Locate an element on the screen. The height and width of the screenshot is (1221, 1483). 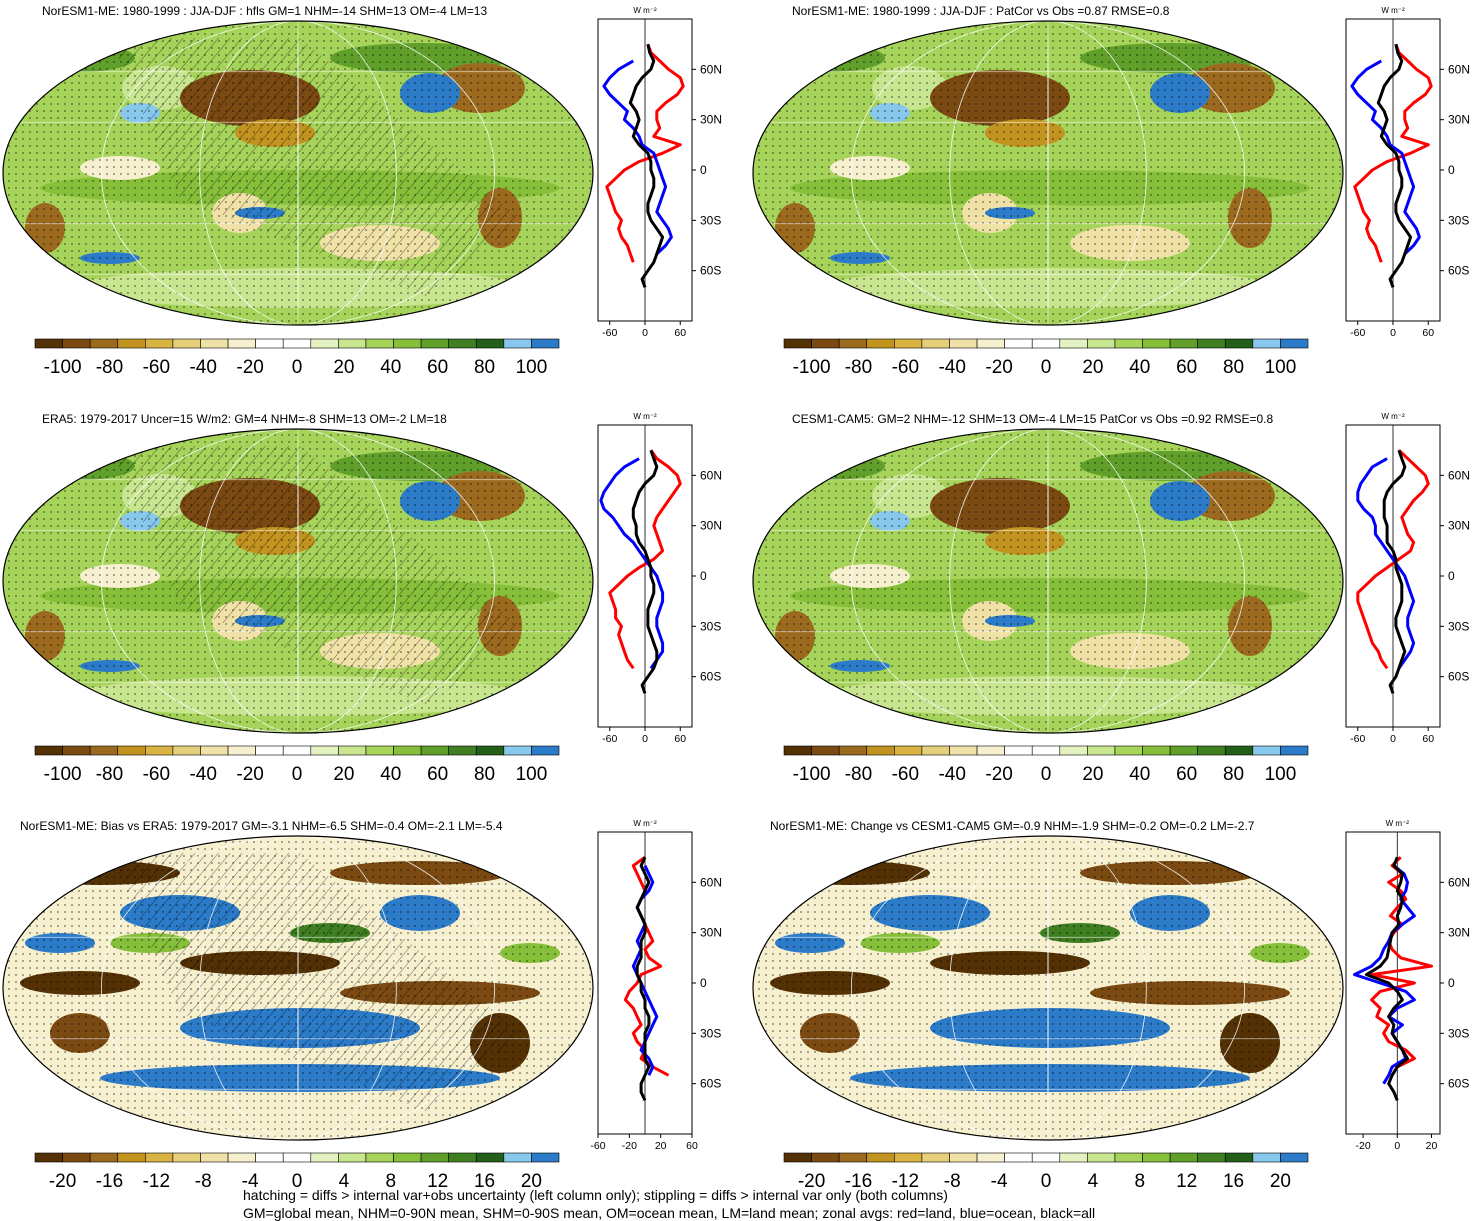
colorbar-tick-label: 60 is located at coordinates (437, 367).